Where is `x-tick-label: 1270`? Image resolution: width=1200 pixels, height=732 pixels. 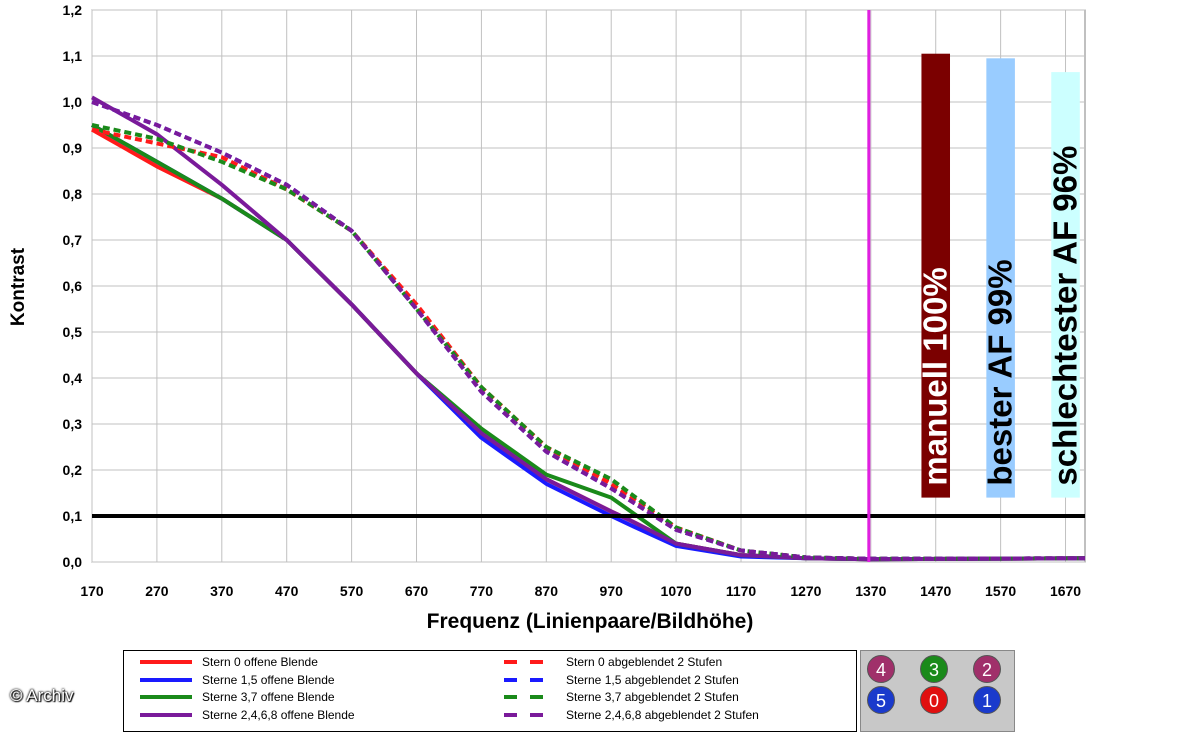 x-tick-label: 1270 is located at coordinates (805, 591).